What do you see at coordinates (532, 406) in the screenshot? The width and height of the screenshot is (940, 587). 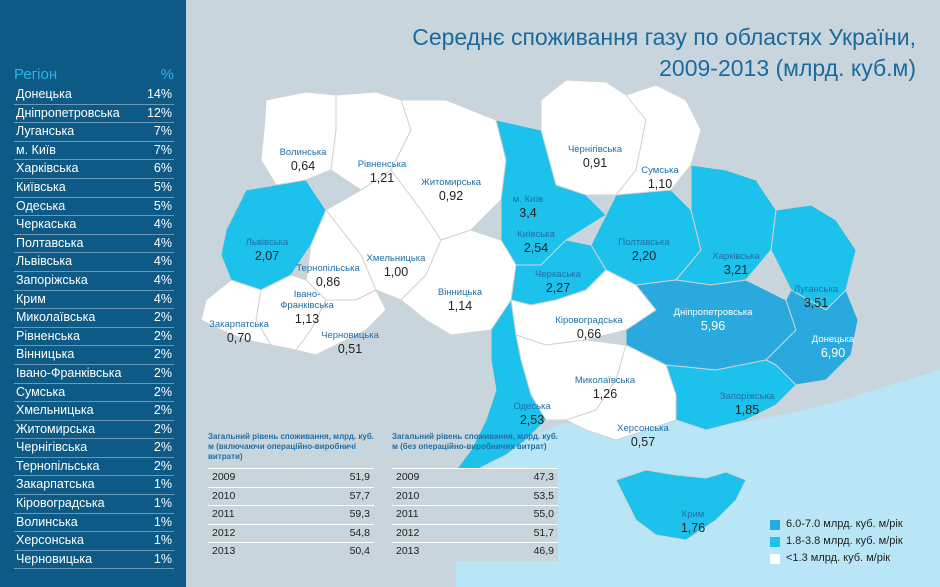 I see `region-name: Одеська` at bounding box center [532, 406].